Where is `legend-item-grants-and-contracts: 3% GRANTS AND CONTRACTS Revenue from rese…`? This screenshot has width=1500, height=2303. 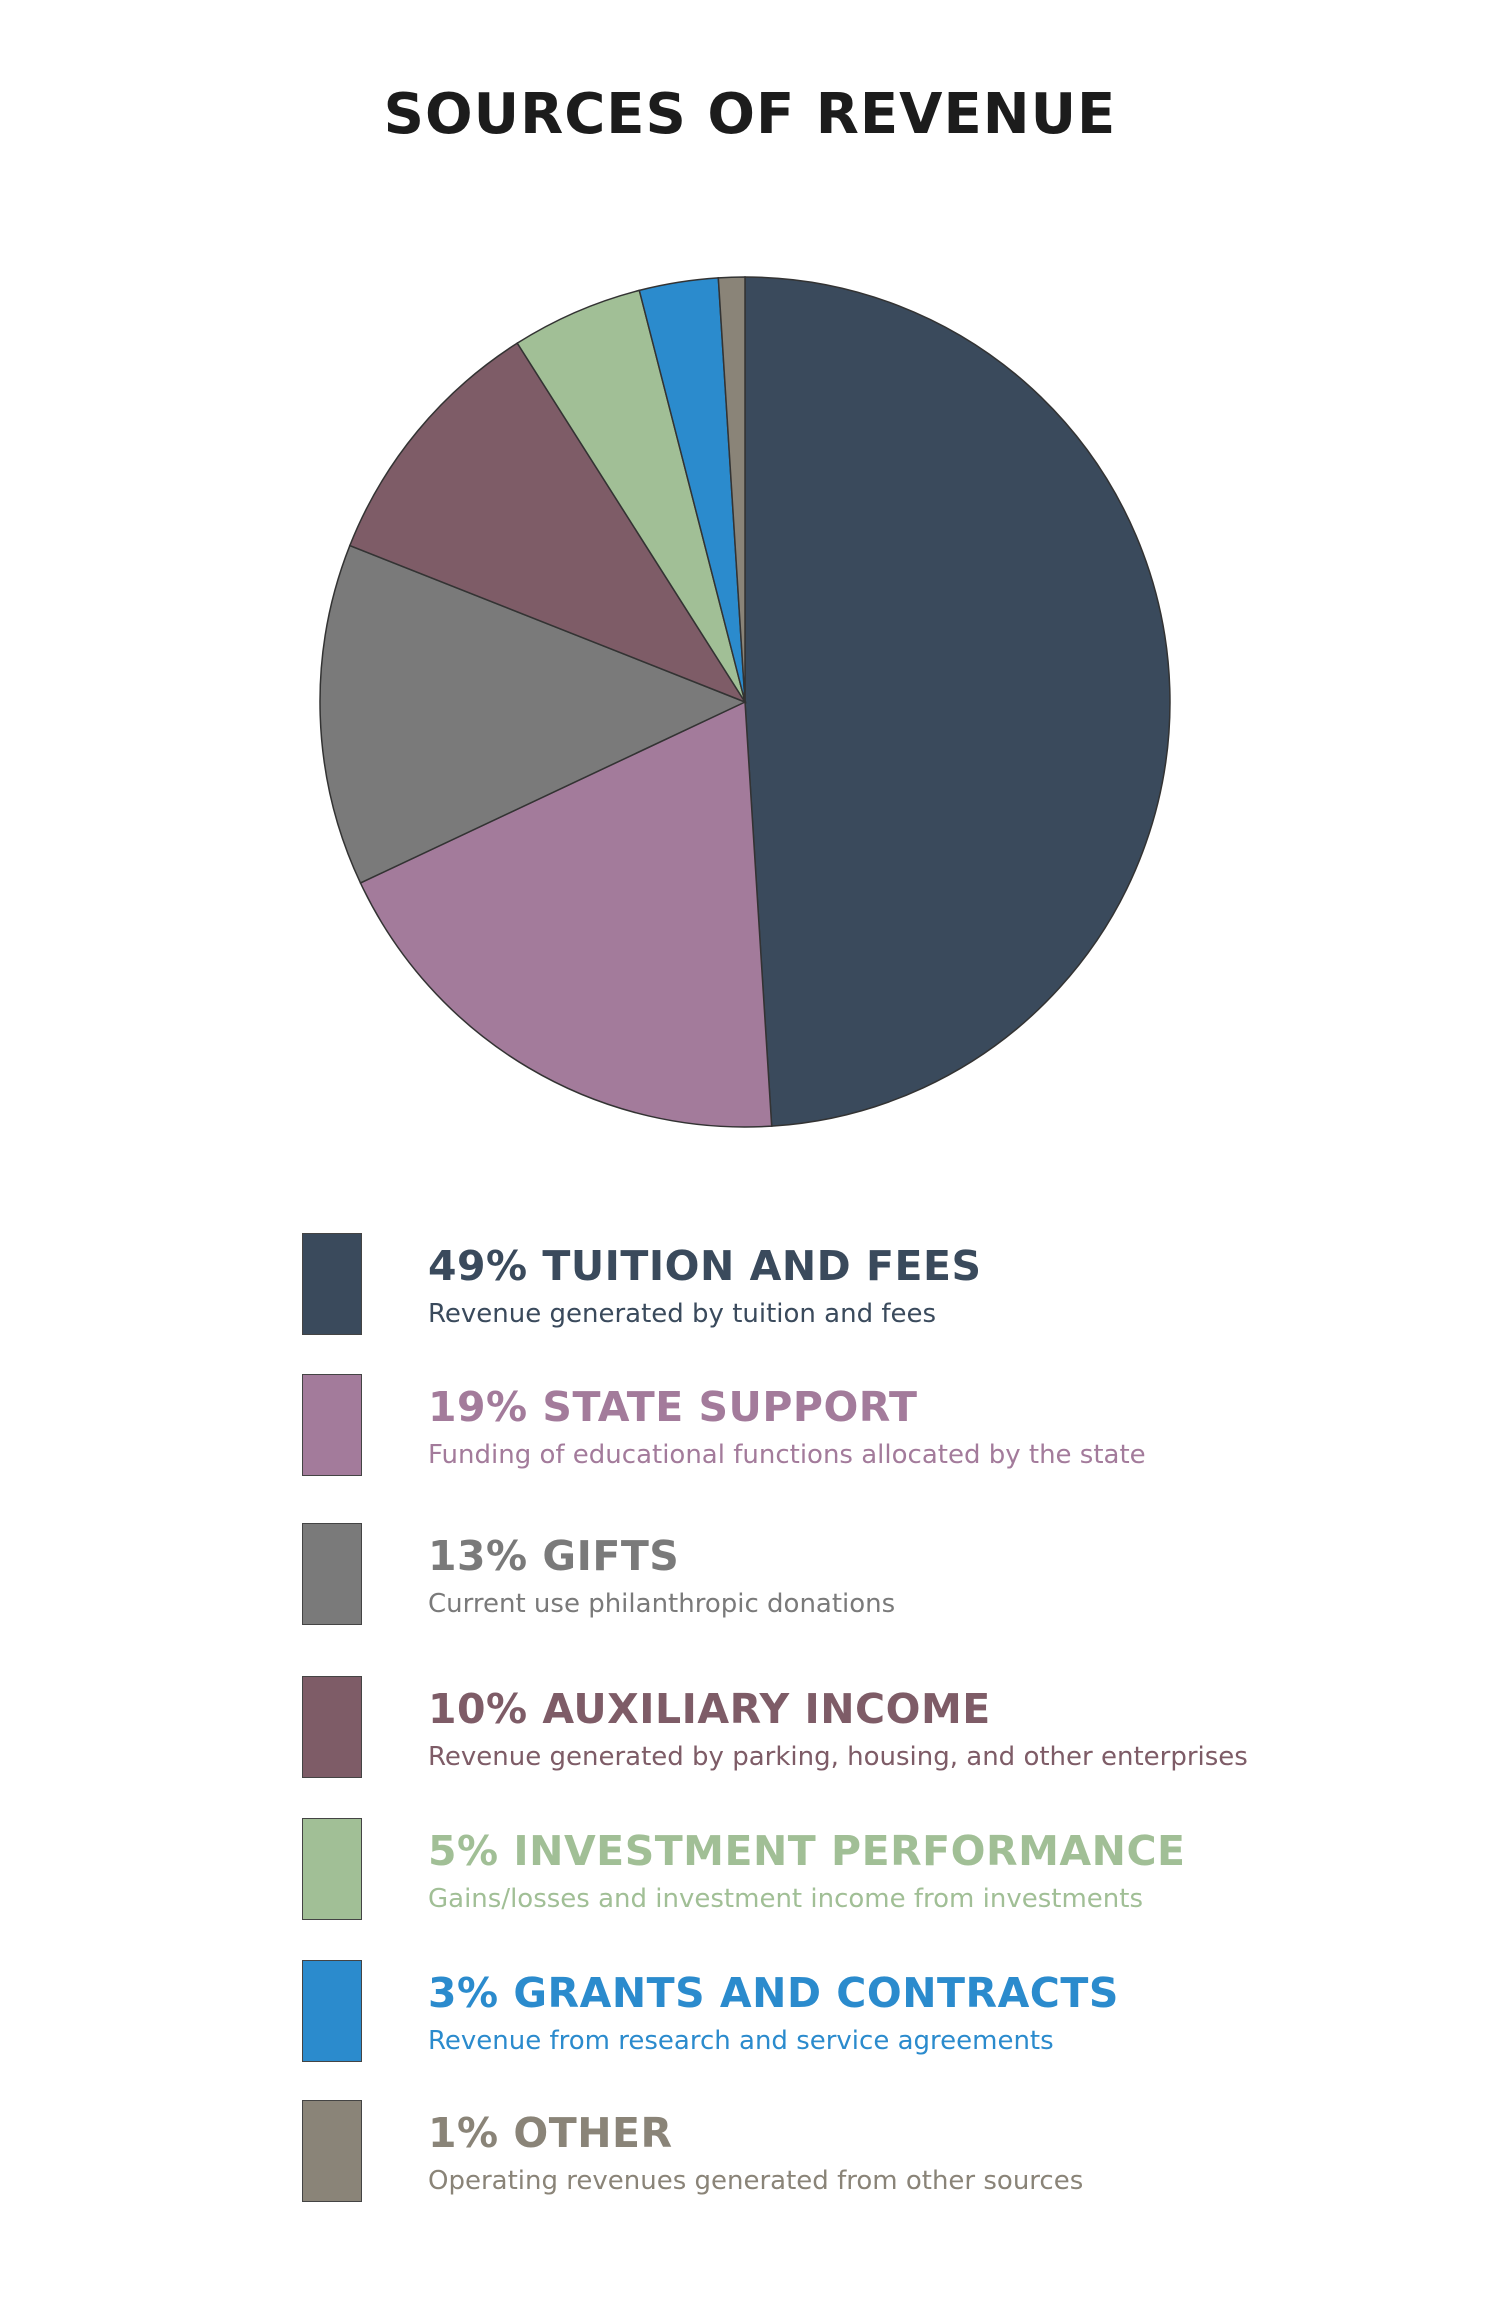
legend-item-grants-and-contracts: 3% GRANTS AND CONTRACTS Revenue from rese… is located at coordinates (875, 2015).